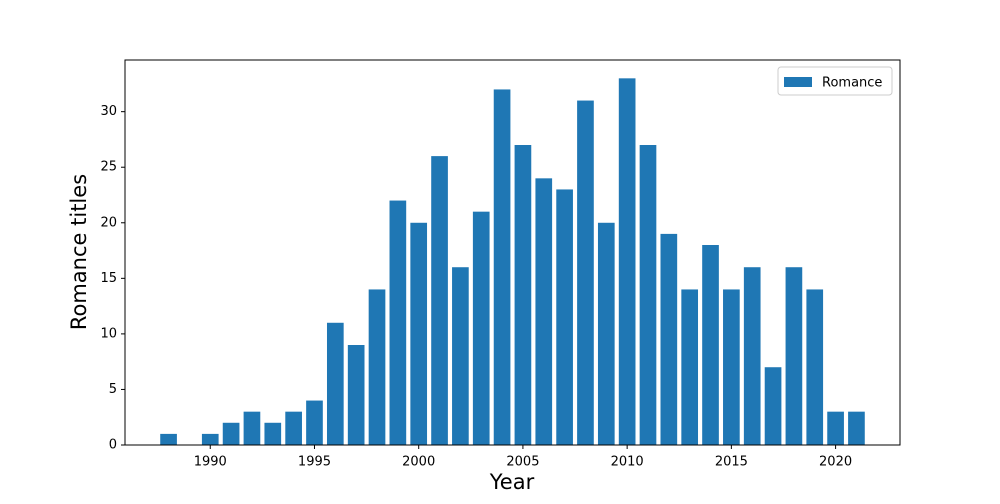 This screenshot has height=504, width=1000. I want to click on x-tick-label: 2000, so click(418, 462).